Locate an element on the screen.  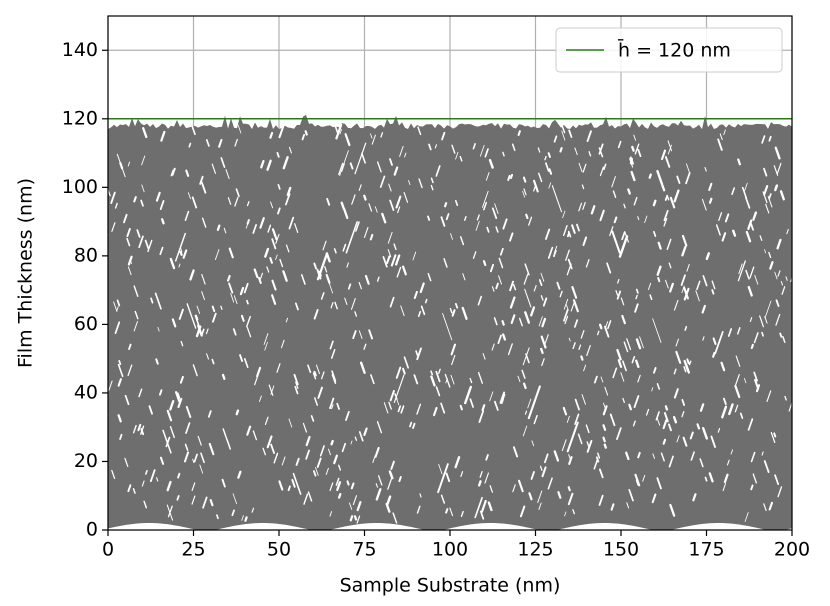
y-tick-label: 140 is located at coordinates (80, 50).